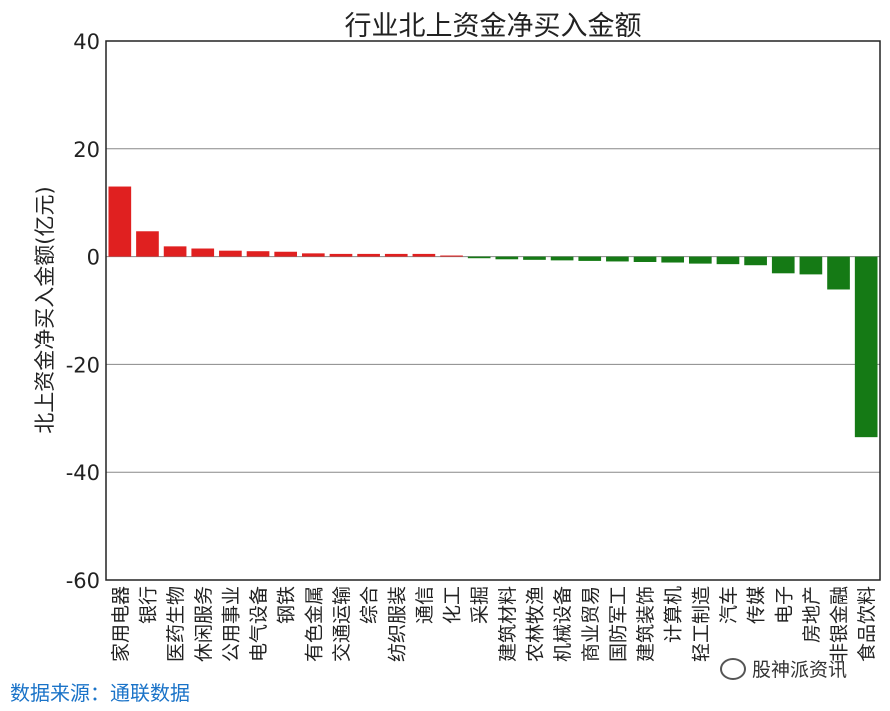 This screenshot has width=890, height=711. Describe the element at coordinates (535, 624) in the screenshot. I see `x-tick-label: 农林牧渔` at that location.